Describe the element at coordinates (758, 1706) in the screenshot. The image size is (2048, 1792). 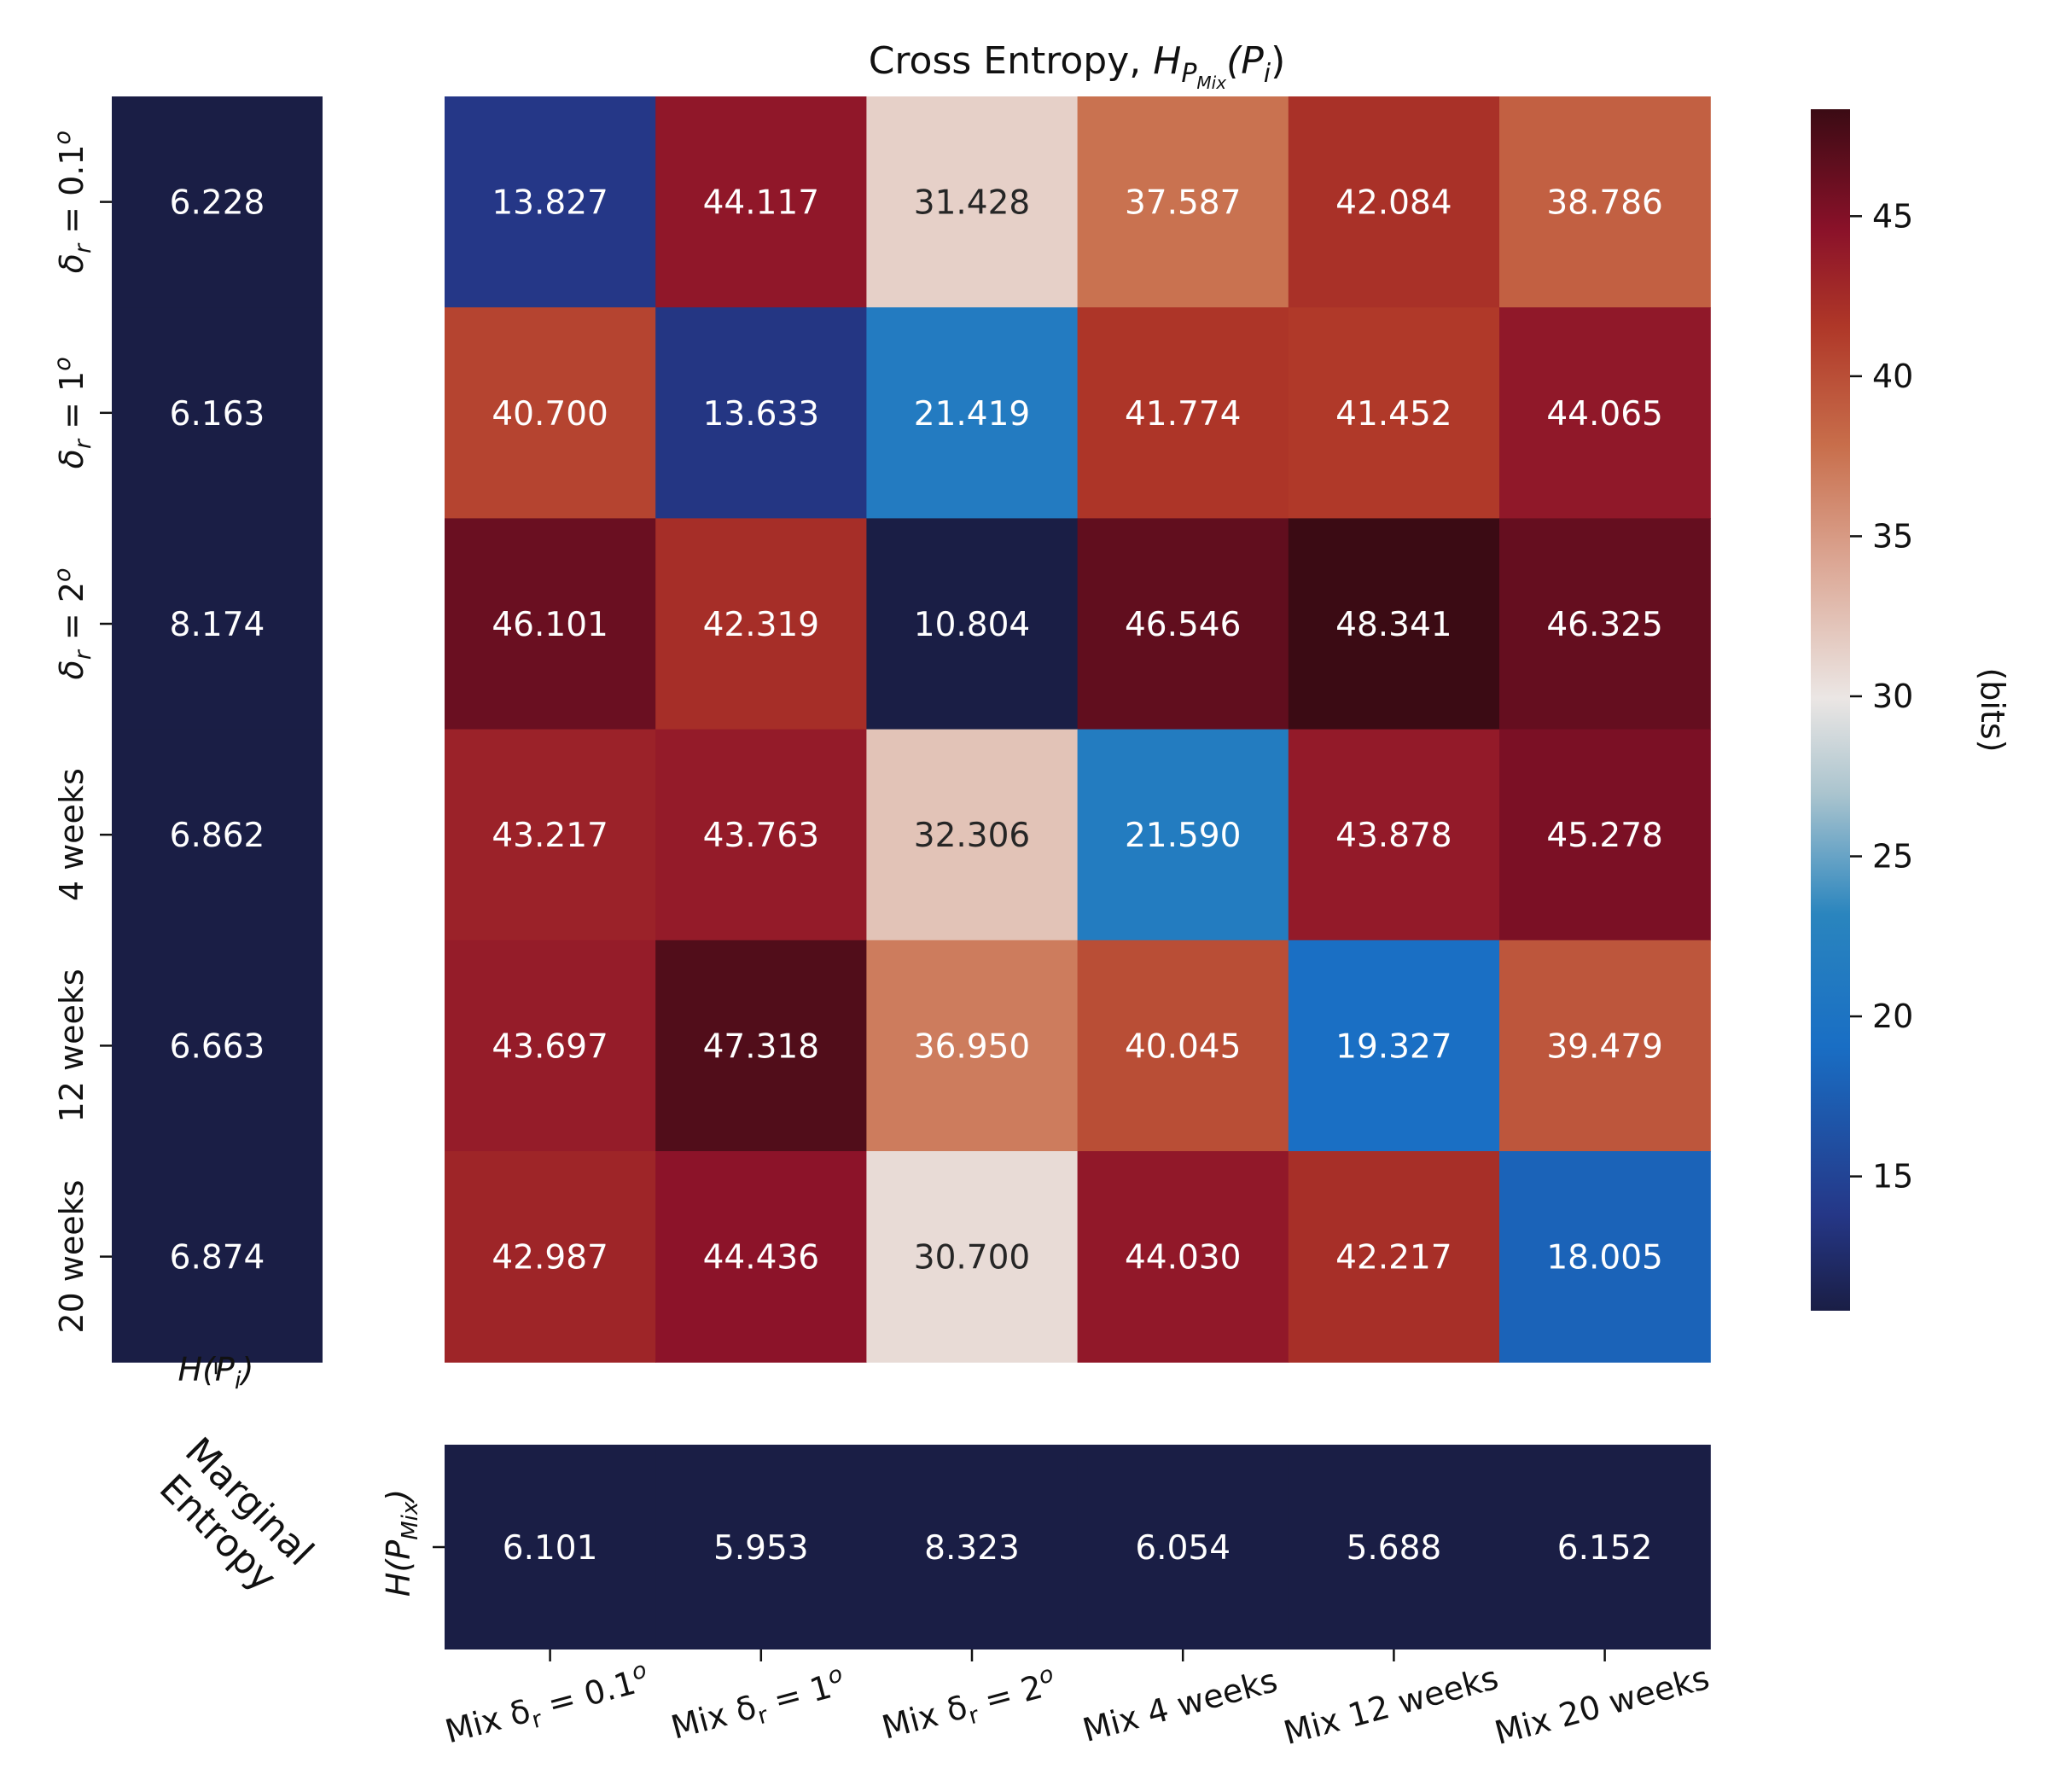
I see `column-tick-label: Mix δr = 1o` at that location.